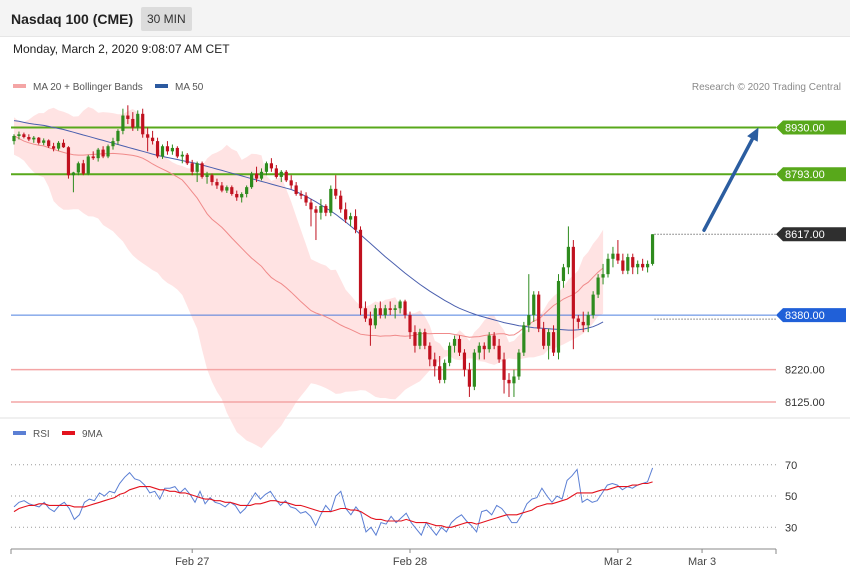 The height and width of the screenshot is (576, 850). I want to click on support-2-label: 8125.00, so click(805, 403).